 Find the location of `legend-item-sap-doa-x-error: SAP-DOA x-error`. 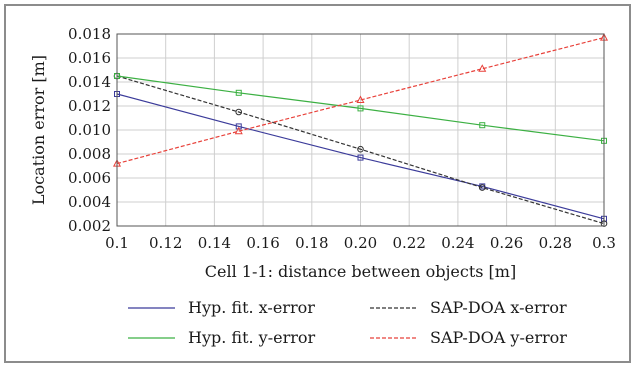

legend-item-sap-doa-x-error: SAP-DOA x-error is located at coordinates (468, 307).